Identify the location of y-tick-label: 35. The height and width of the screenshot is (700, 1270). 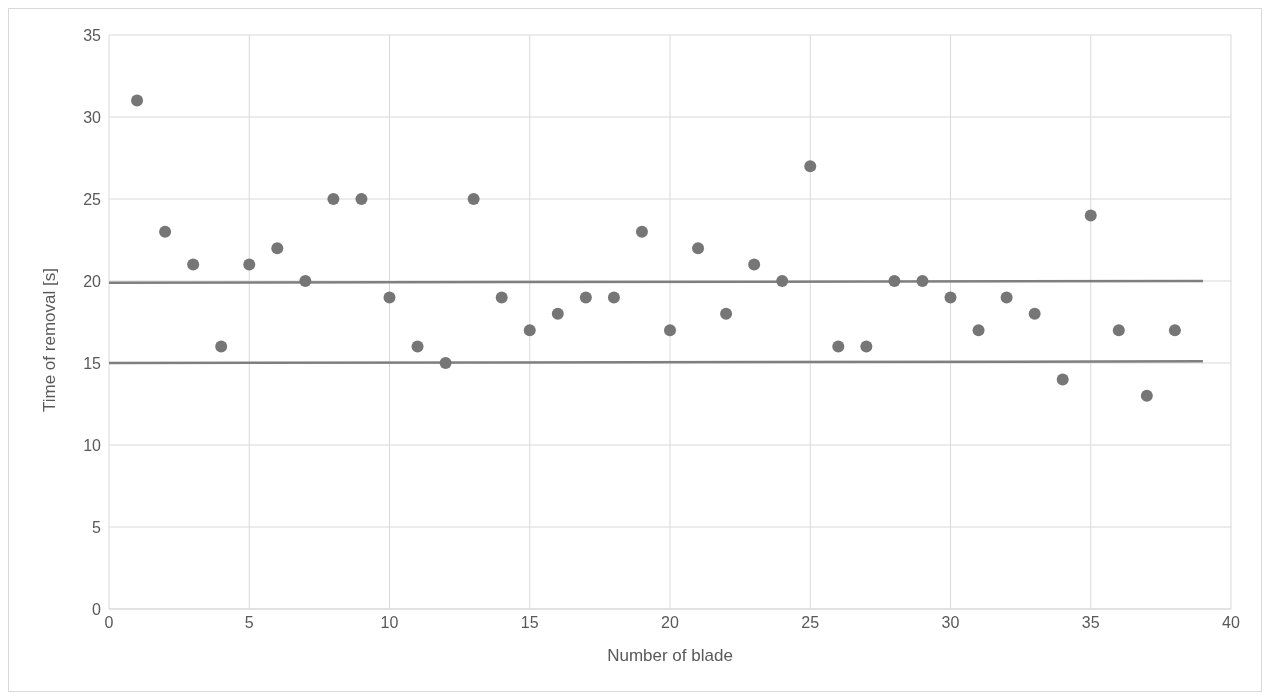
(92, 35).